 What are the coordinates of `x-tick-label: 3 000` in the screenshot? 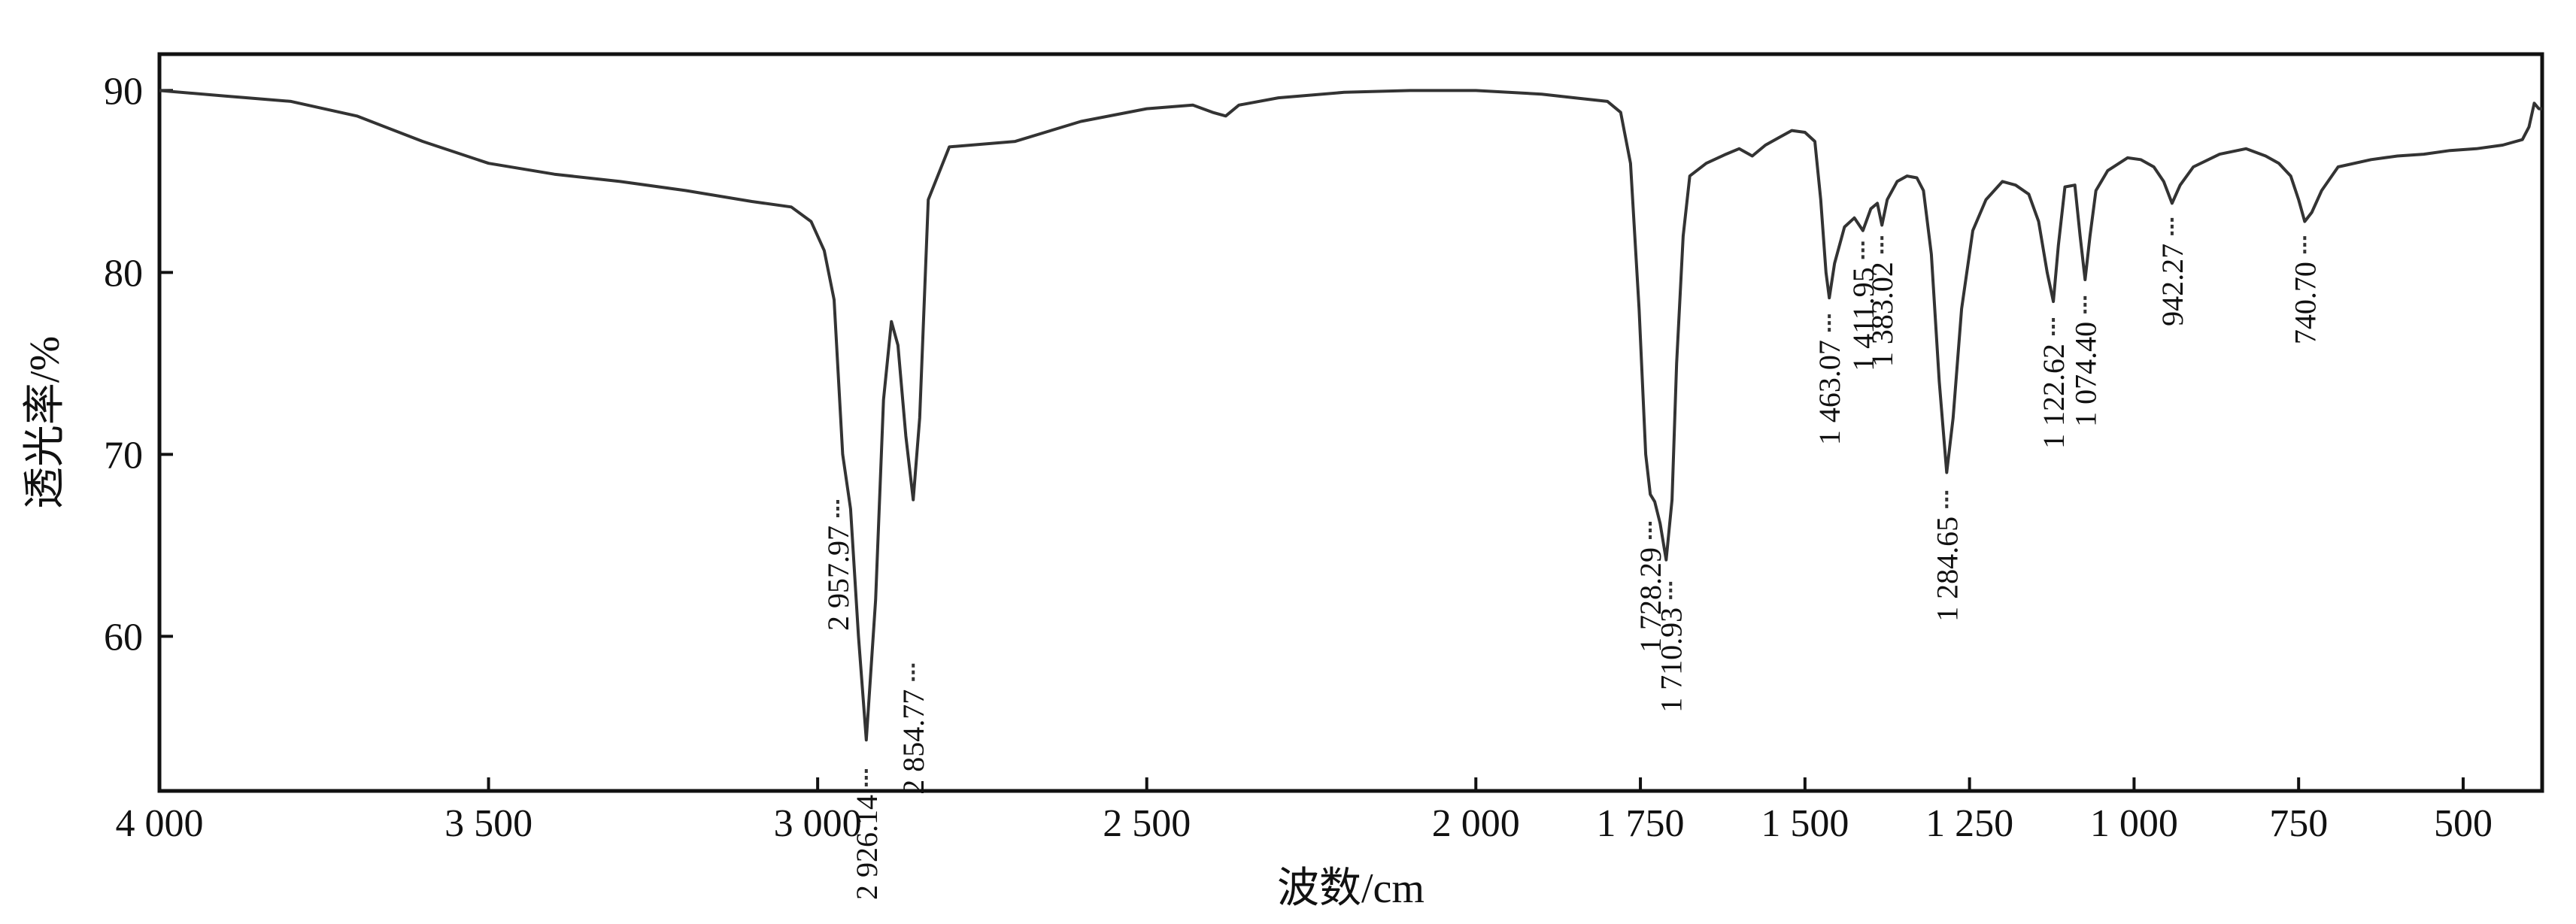 It's located at (818, 823).